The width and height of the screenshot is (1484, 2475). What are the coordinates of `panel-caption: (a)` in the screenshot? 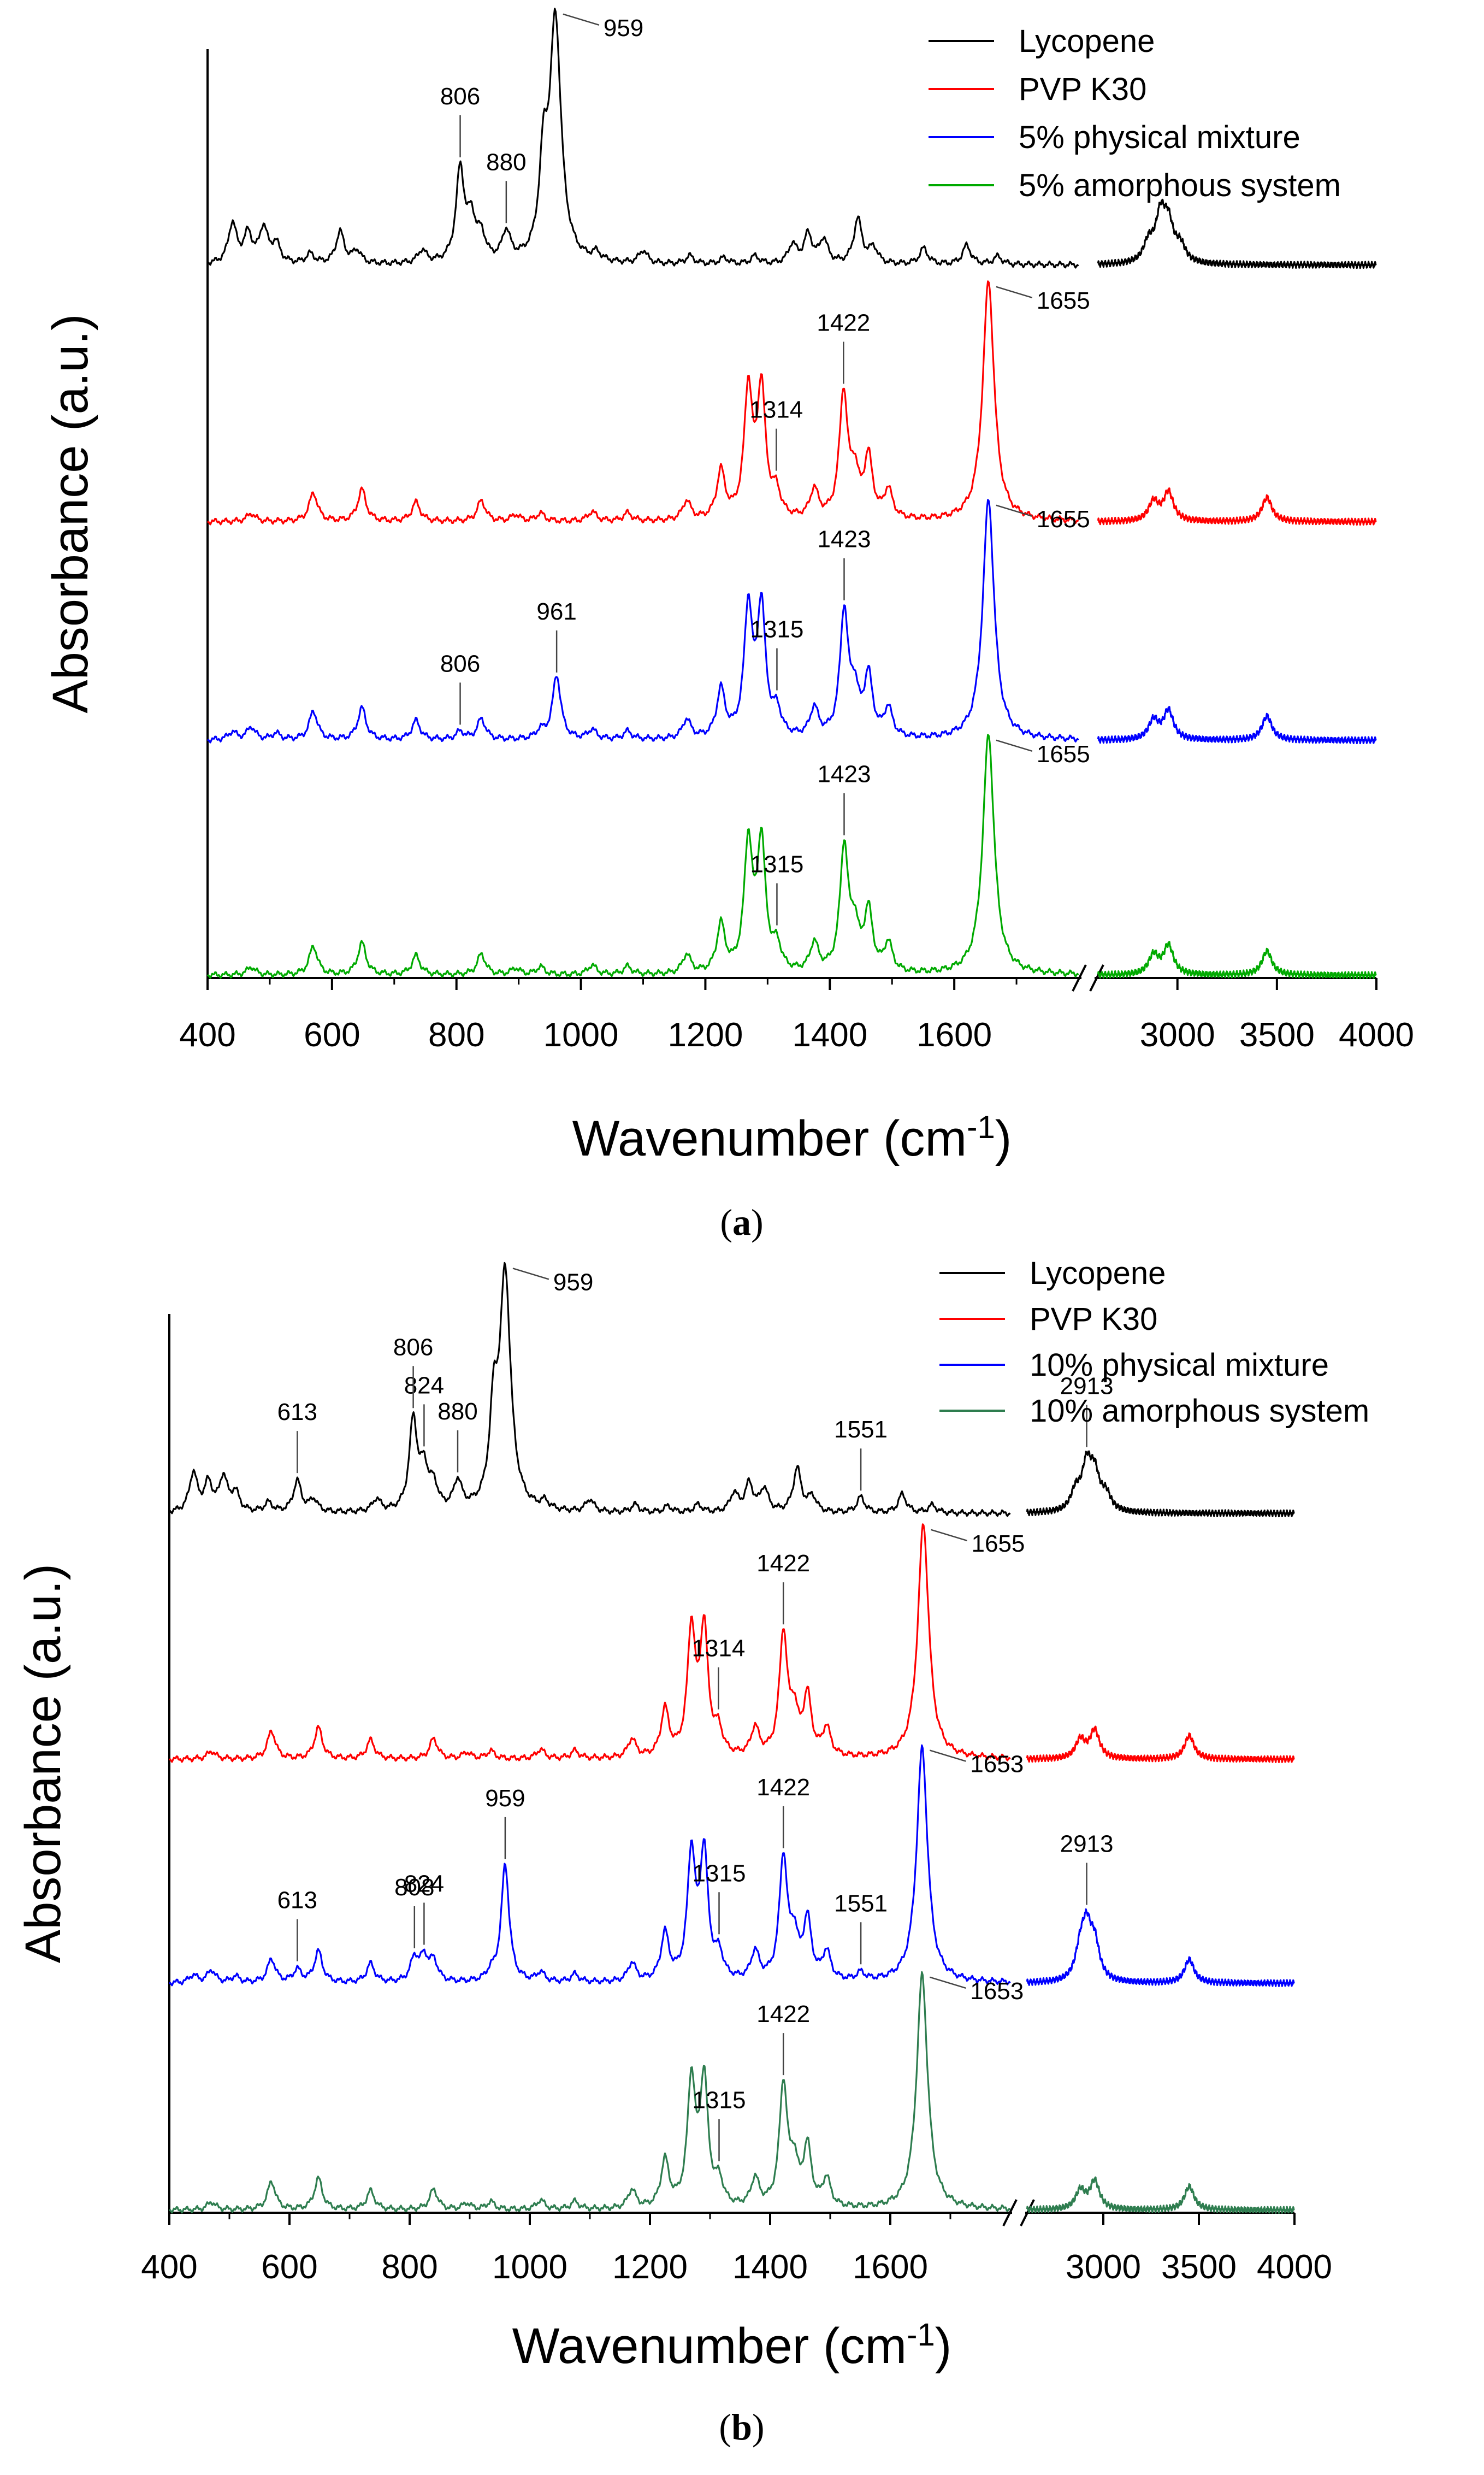 It's located at (741, 1222).